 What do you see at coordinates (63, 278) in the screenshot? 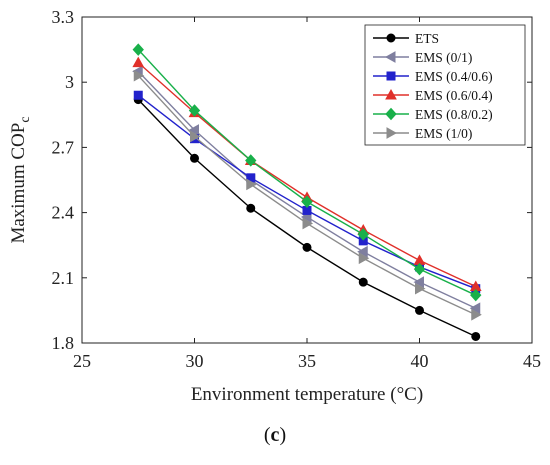
I see `y-tick-label: 2.1` at bounding box center [63, 278].